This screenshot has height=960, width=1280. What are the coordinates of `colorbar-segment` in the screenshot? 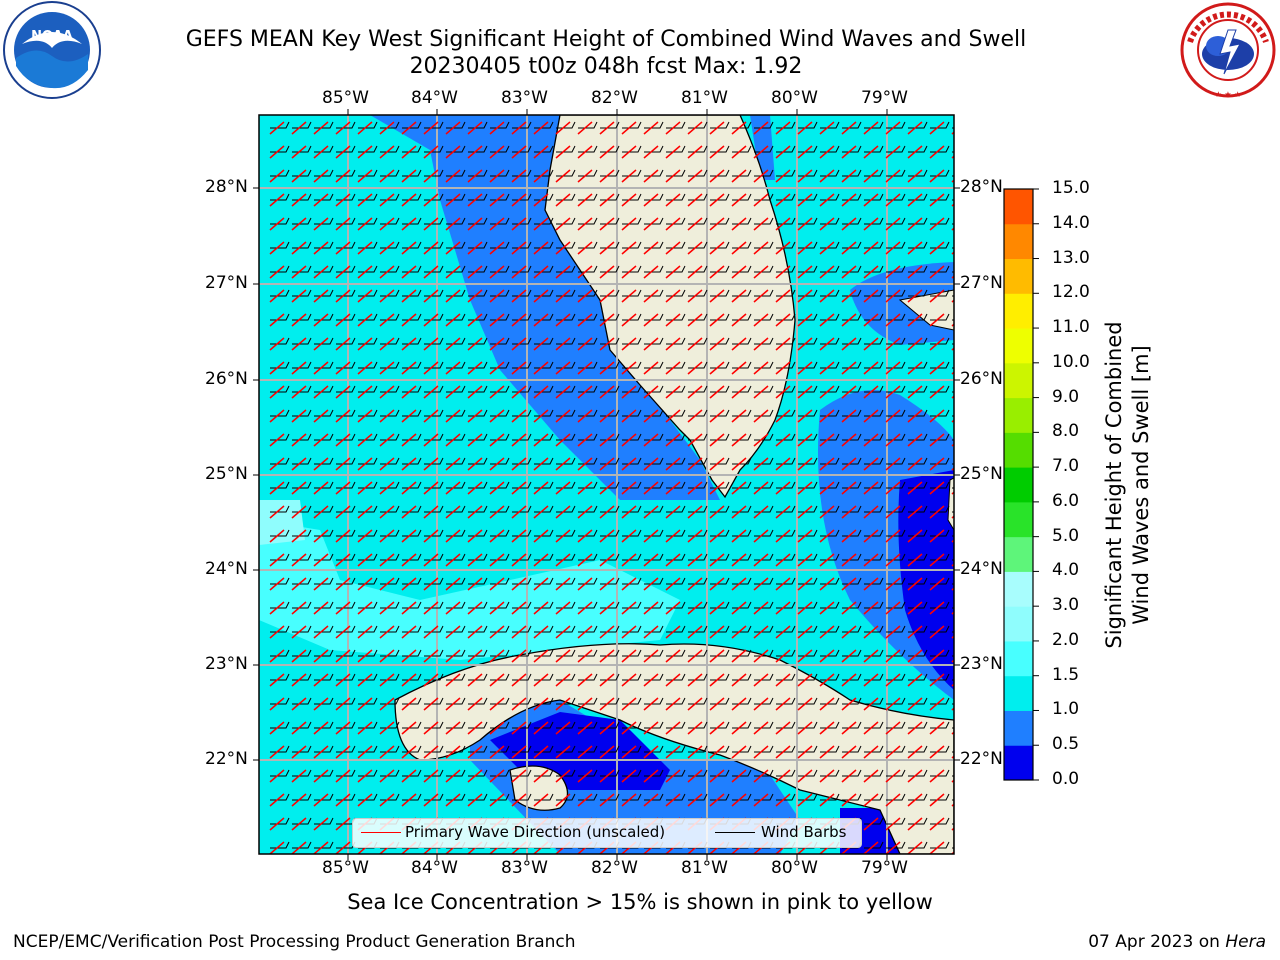 It's located at (1018, 554).